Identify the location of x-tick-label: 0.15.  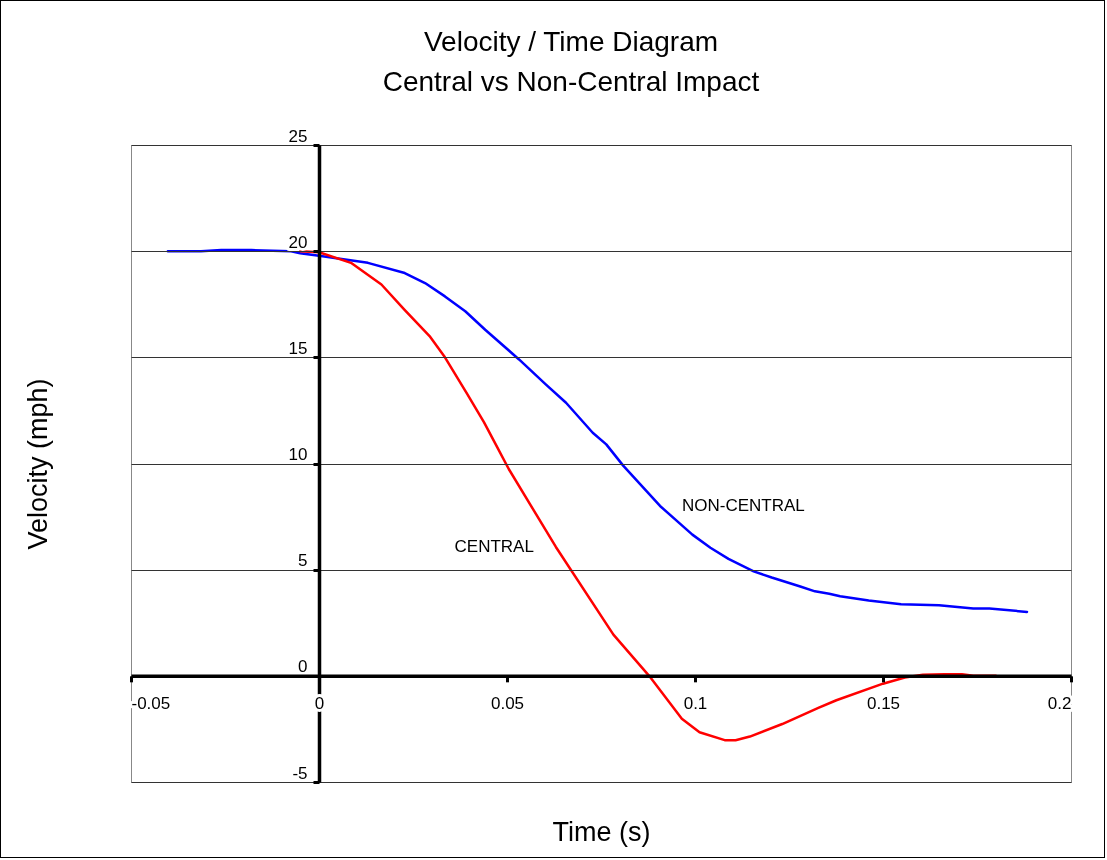
(883, 704).